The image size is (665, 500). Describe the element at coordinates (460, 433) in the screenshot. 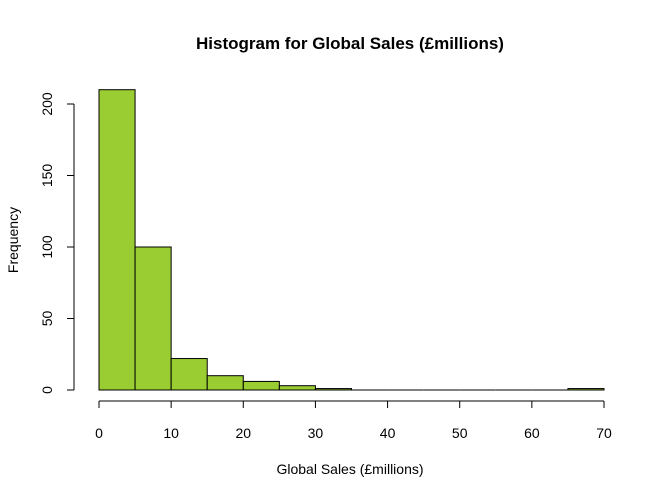

I see `x-tick-label: 50` at that location.